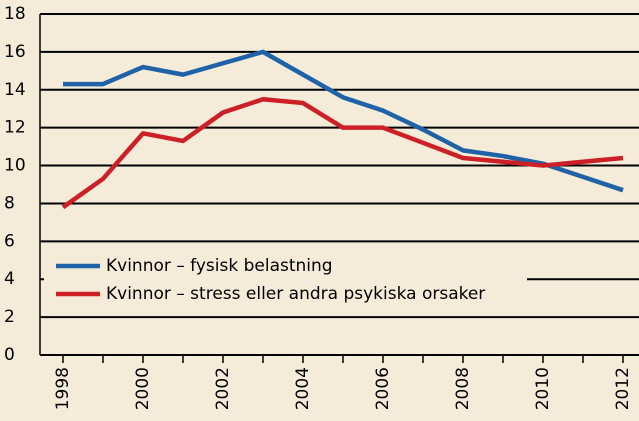 The height and width of the screenshot is (421, 639). I want to click on y-tick-label: 16, so click(15, 52).